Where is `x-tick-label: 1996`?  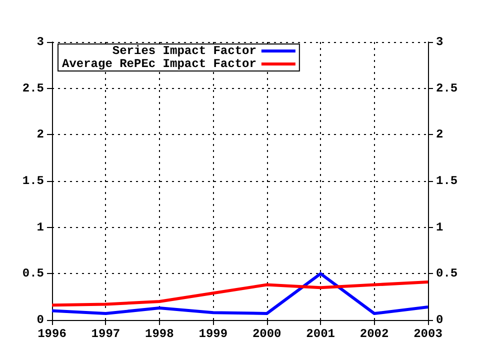
x-tick-label: 1996 is located at coordinates (52, 334).